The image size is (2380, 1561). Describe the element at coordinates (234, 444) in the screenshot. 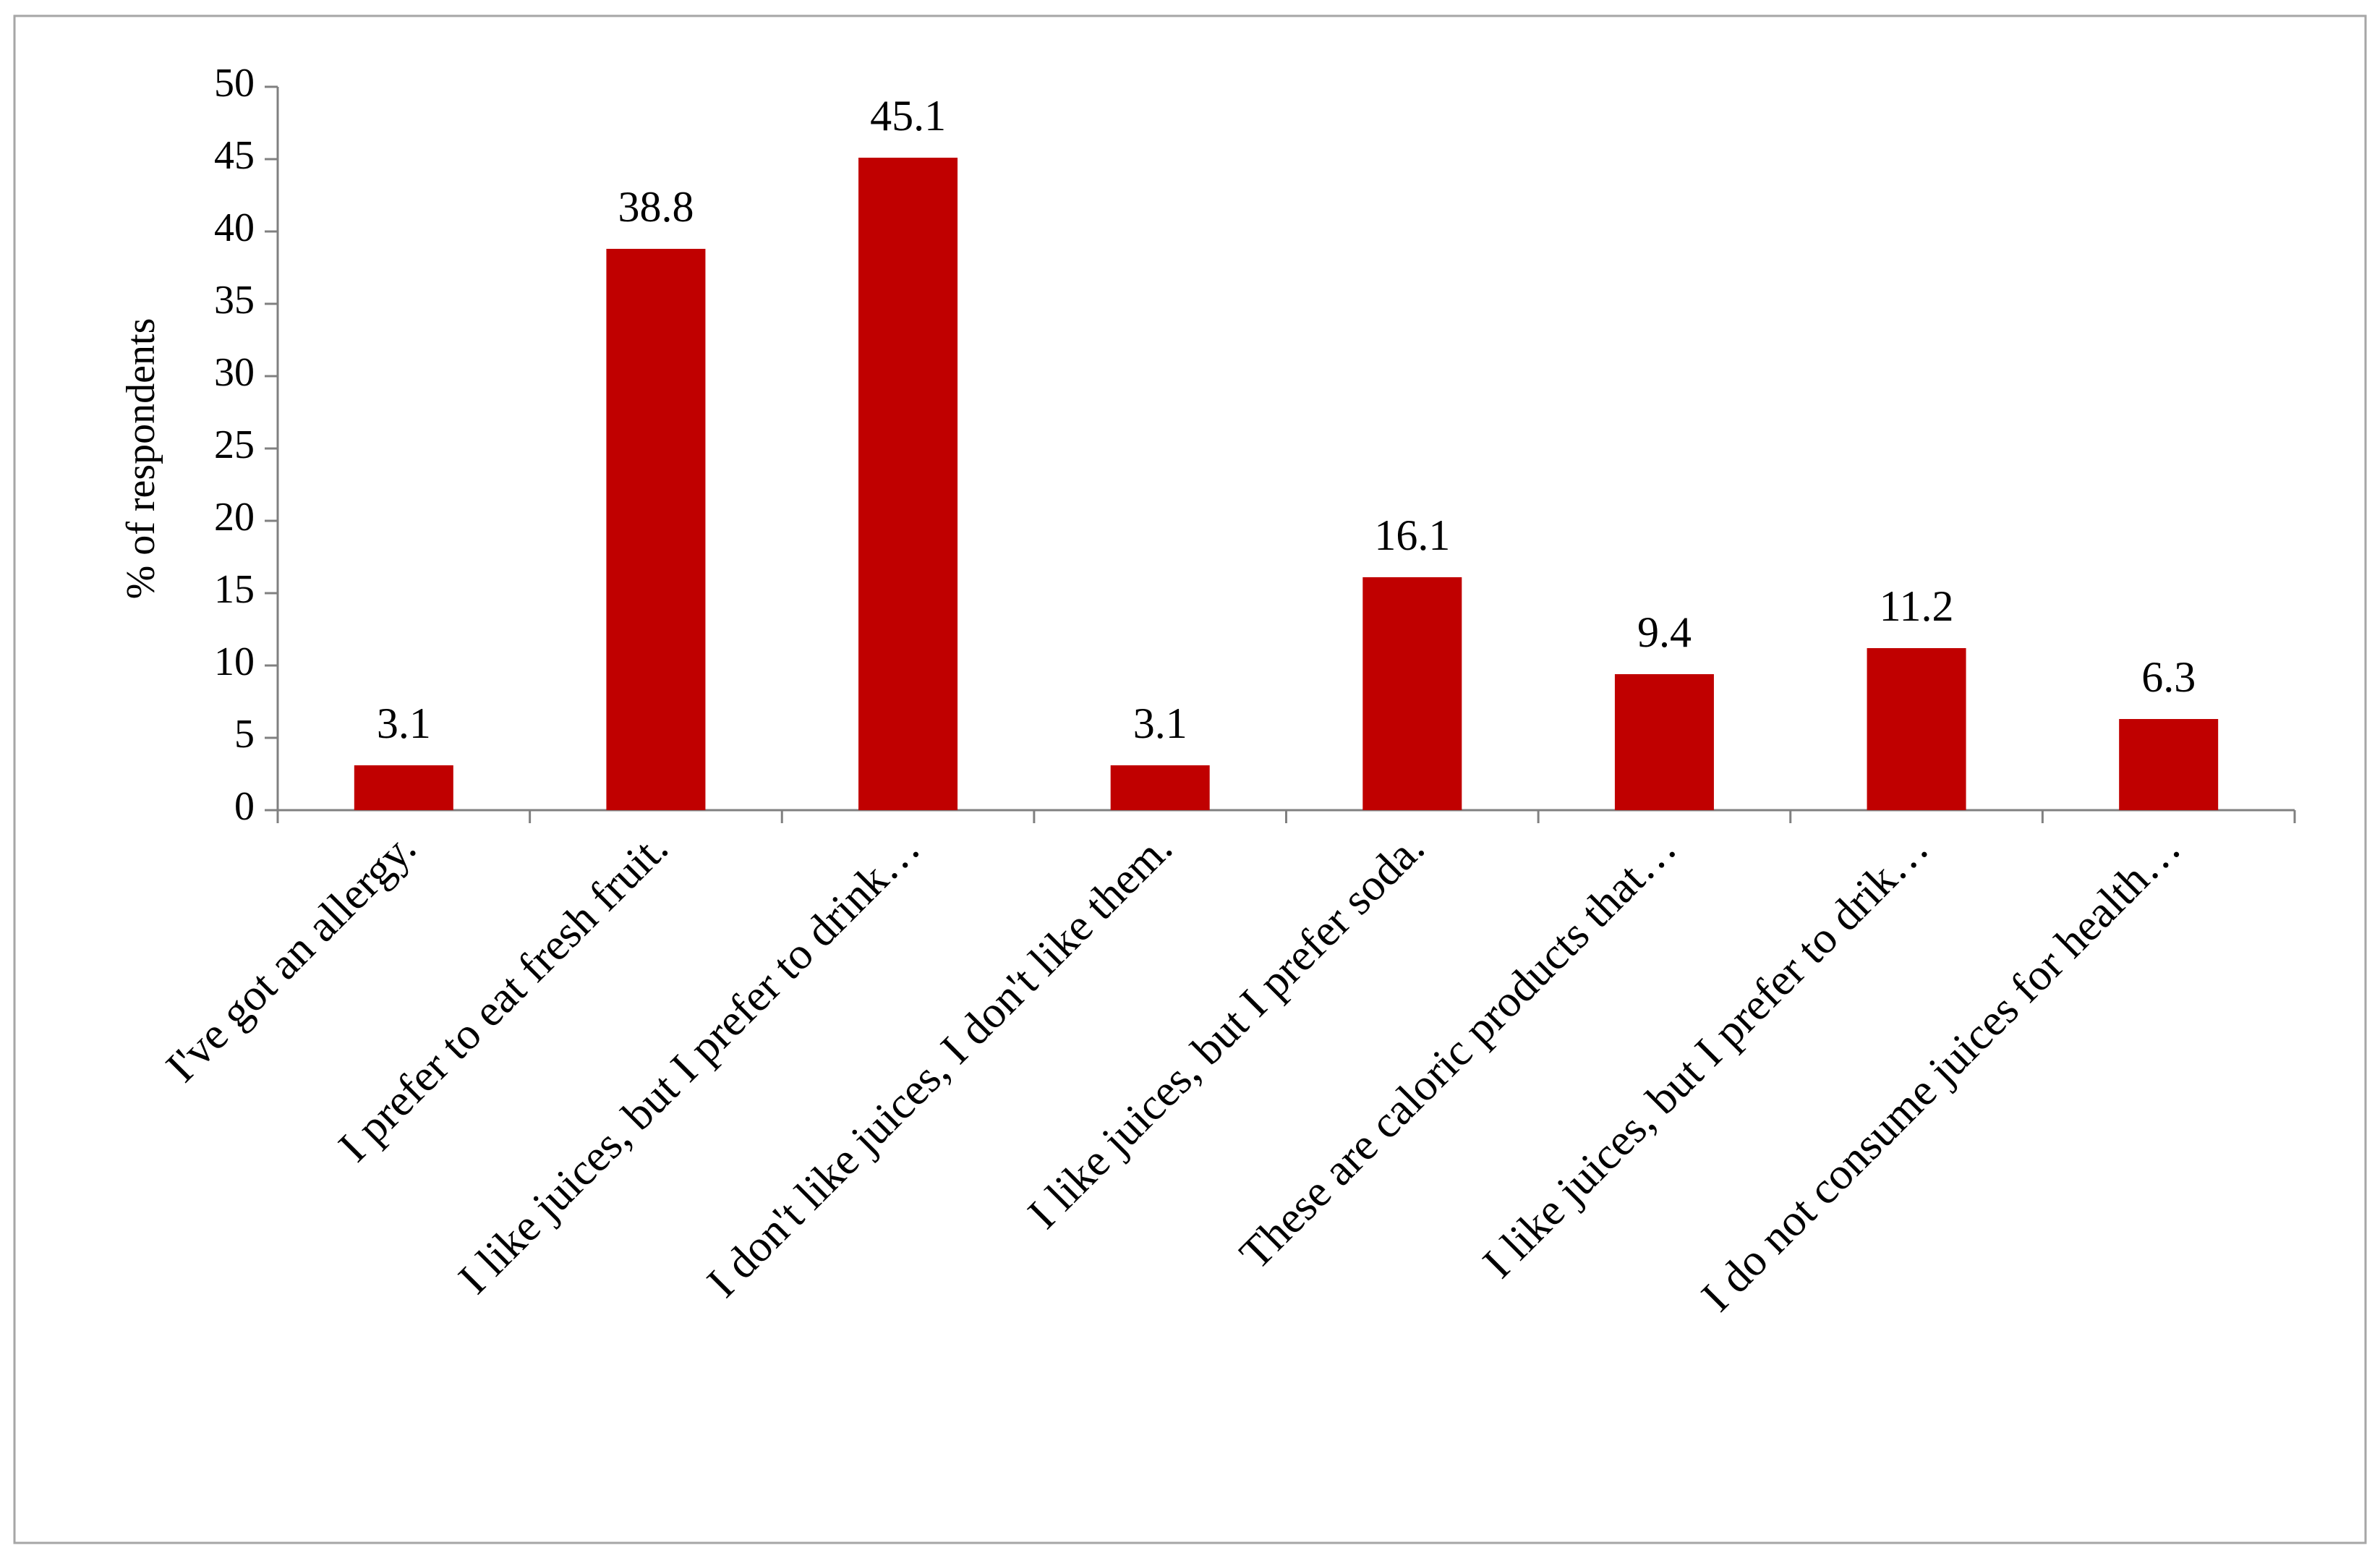

I see `y-tick-label: 25` at that location.